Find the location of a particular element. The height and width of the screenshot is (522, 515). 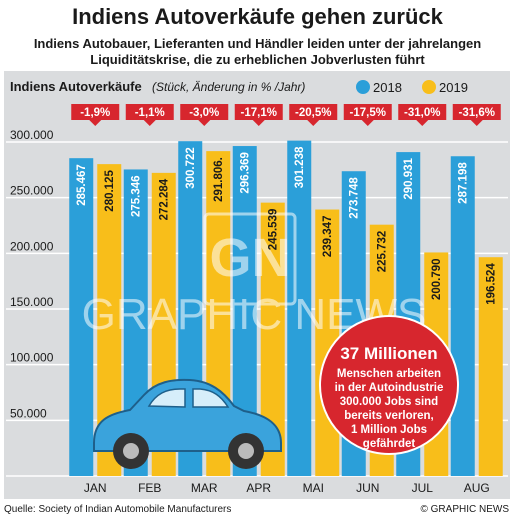

legend-label-2018: 2018 is located at coordinates (387, 87).